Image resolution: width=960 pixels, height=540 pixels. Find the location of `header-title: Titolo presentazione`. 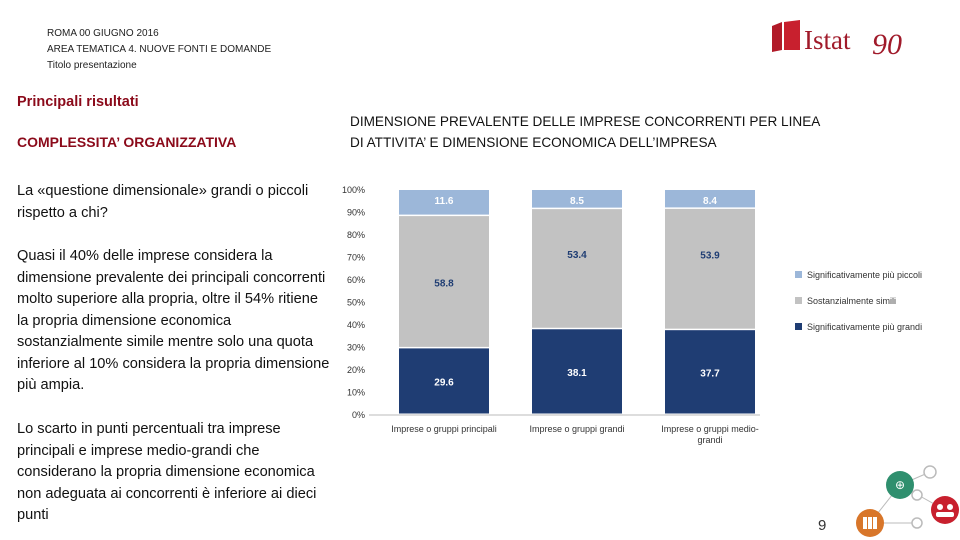

header-title: Titolo presentazione is located at coordinates (92, 65).